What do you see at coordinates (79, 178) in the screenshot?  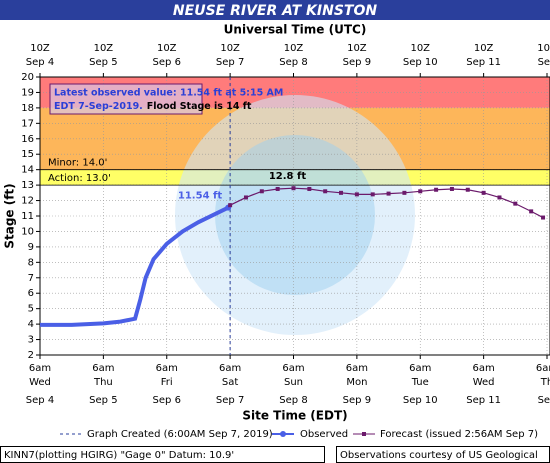 I see `threshold-label: Action: 13.0'` at bounding box center [79, 178].